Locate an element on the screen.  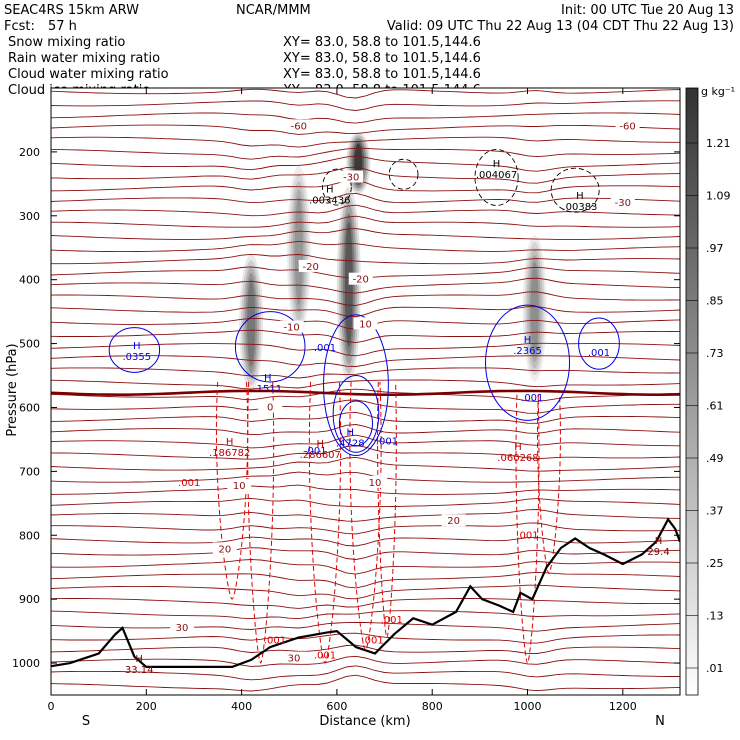
maximum-value: .004067 is located at coordinates (496, 175).